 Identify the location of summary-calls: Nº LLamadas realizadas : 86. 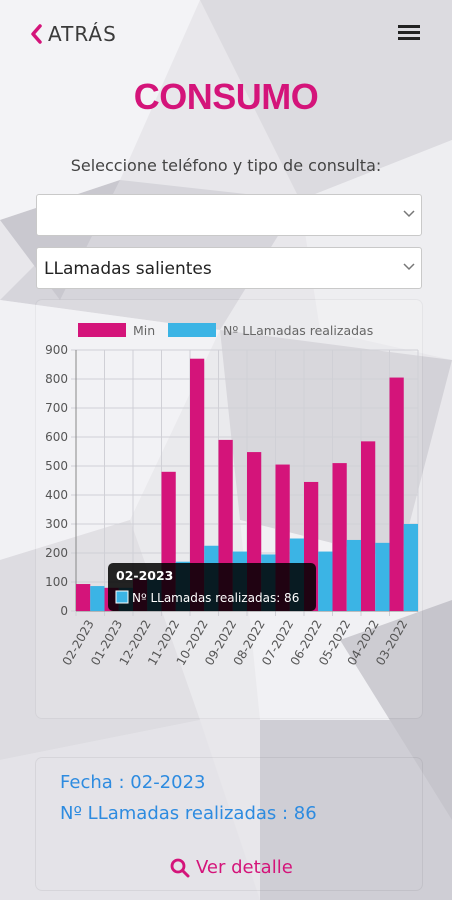
(188, 813).